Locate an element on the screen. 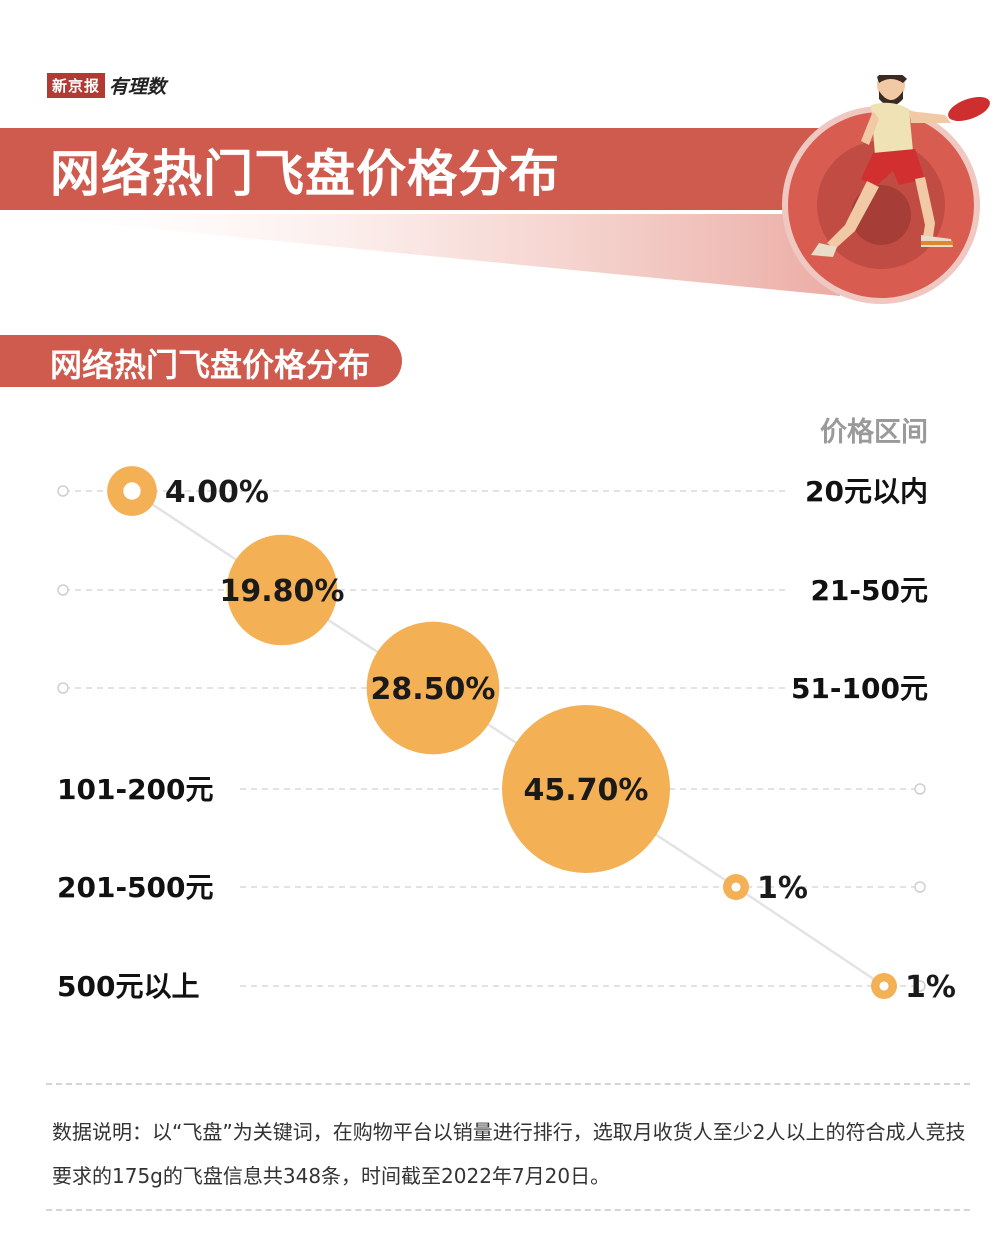 The height and width of the screenshot is (1253, 1000). category-label: 21-50元 is located at coordinates (869, 590).